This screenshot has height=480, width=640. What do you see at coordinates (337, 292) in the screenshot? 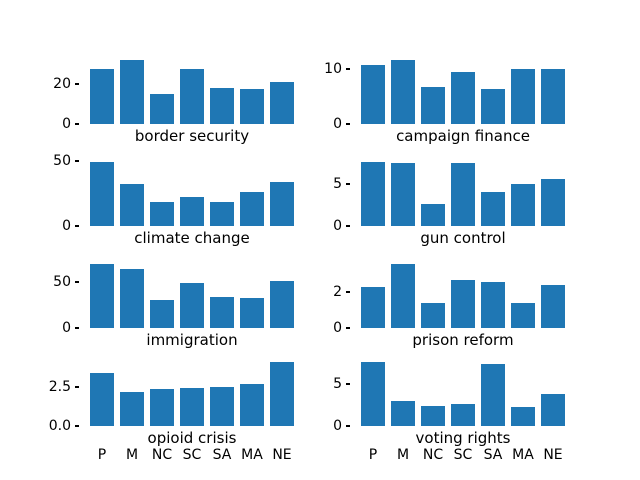
I see `y-tick-label: 2` at bounding box center [337, 292].